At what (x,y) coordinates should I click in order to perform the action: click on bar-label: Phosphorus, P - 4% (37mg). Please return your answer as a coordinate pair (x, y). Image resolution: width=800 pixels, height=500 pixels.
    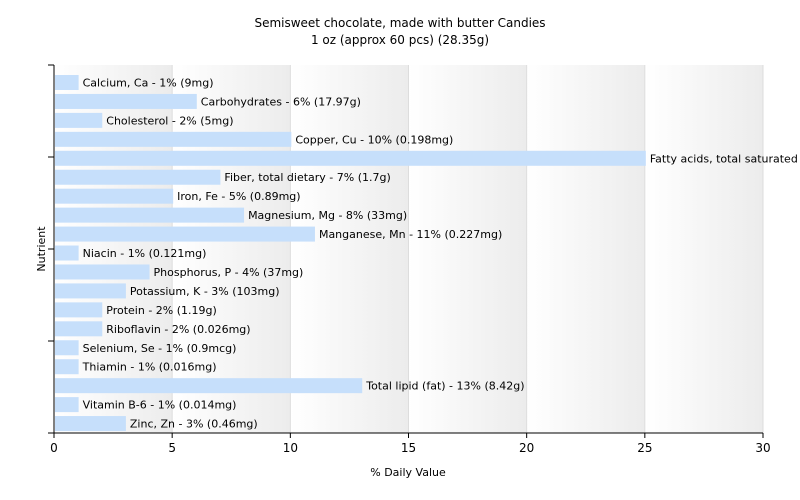
    Looking at the image, I should click on (229, 272).